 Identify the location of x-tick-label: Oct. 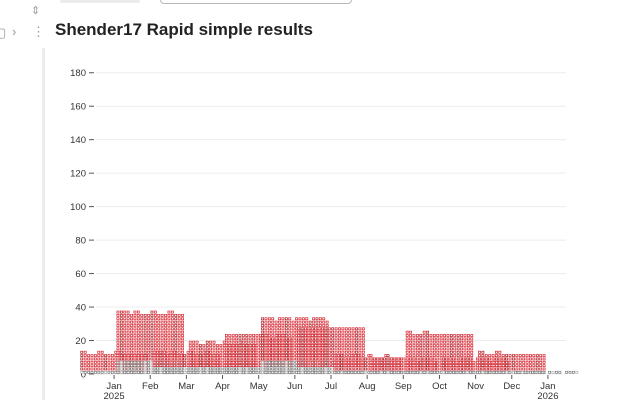
(439, 386).